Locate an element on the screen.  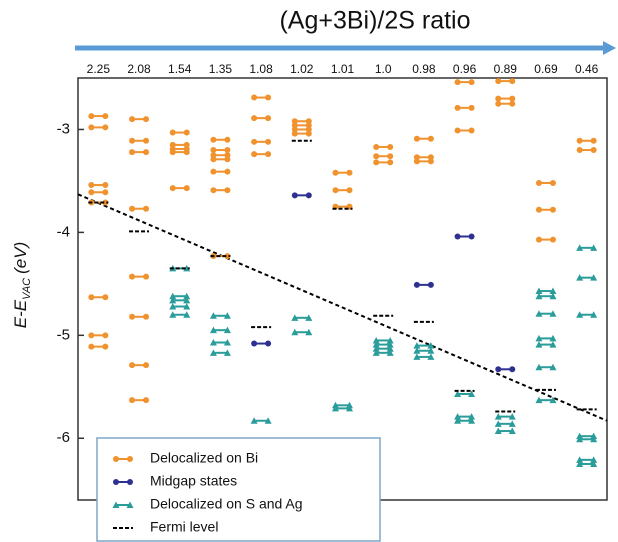
y-label-unit: (eV) is located at coordinates (20, 258).